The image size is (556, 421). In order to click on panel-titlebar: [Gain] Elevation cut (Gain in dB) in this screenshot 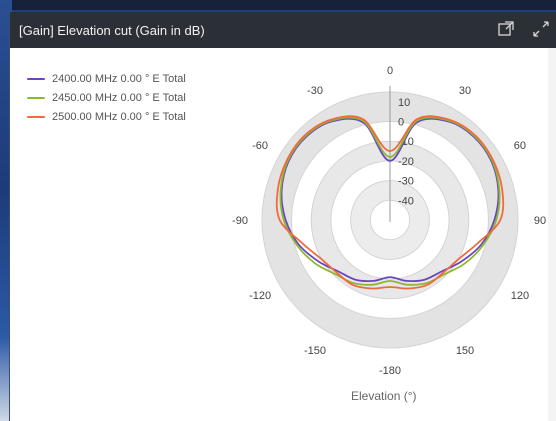, I will do `click(283, 30)`.